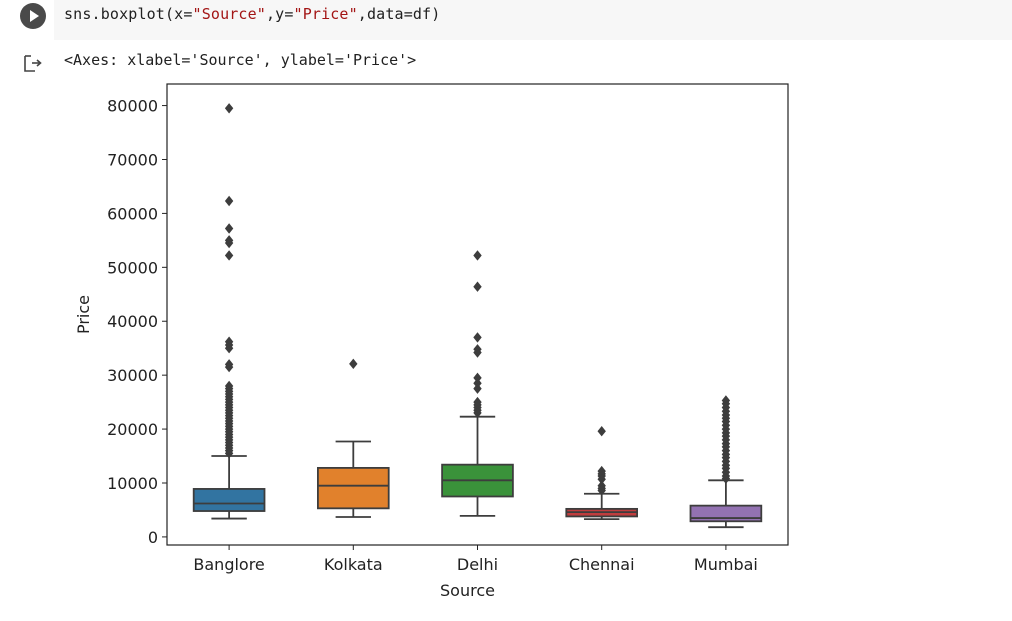 This screenshot has width=1012, height=621. What do you see at coordinates (132, 321) in the screenshot?
I see `y-tick-label: 40000` at bounding box center [132, 321].